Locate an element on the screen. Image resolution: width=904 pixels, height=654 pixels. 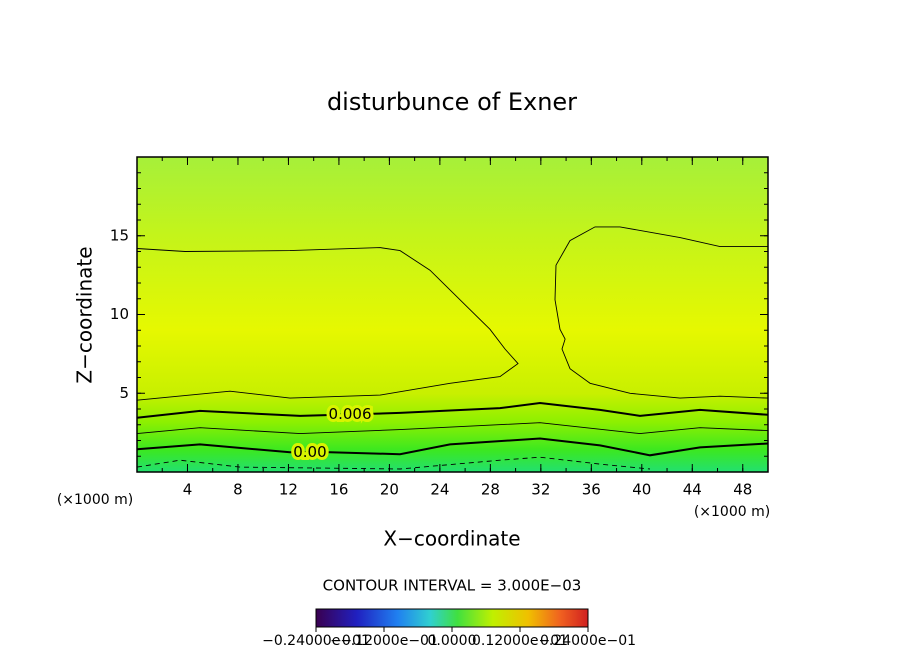
y-tick-label: 5 is located at coordinates (124, 393).